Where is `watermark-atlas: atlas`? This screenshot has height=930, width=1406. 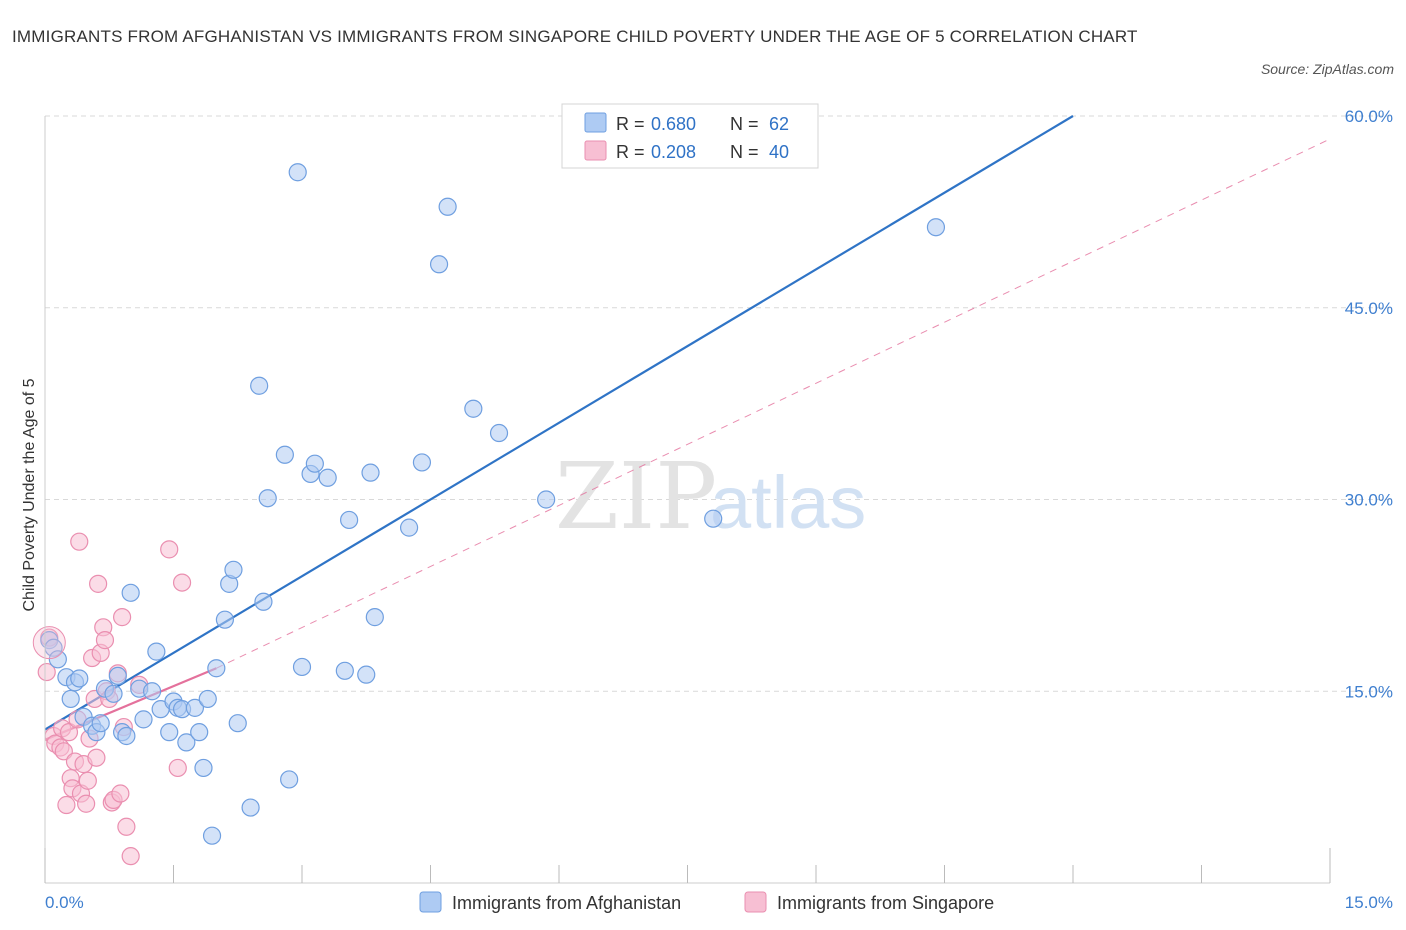 watermark-atlas: atlas is located at coordinates (788, 502).